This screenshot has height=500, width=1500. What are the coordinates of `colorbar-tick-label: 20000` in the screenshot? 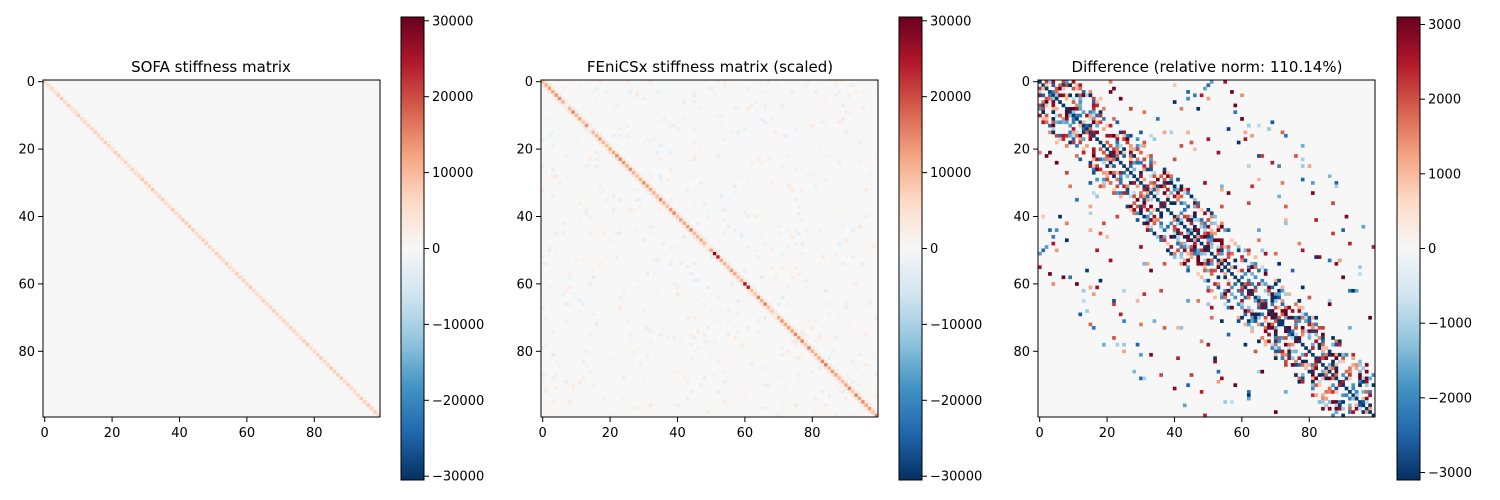 It's located at (950, 97).